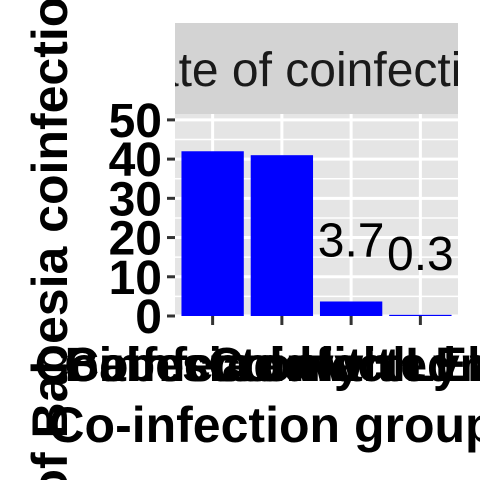 This screenshot has width=480, height=480. What do you see at coordinates (50, 240) in the screenshot?
I see `y-axis-title: Rate of Babesia coinfection` at bounding box center [50, 240].